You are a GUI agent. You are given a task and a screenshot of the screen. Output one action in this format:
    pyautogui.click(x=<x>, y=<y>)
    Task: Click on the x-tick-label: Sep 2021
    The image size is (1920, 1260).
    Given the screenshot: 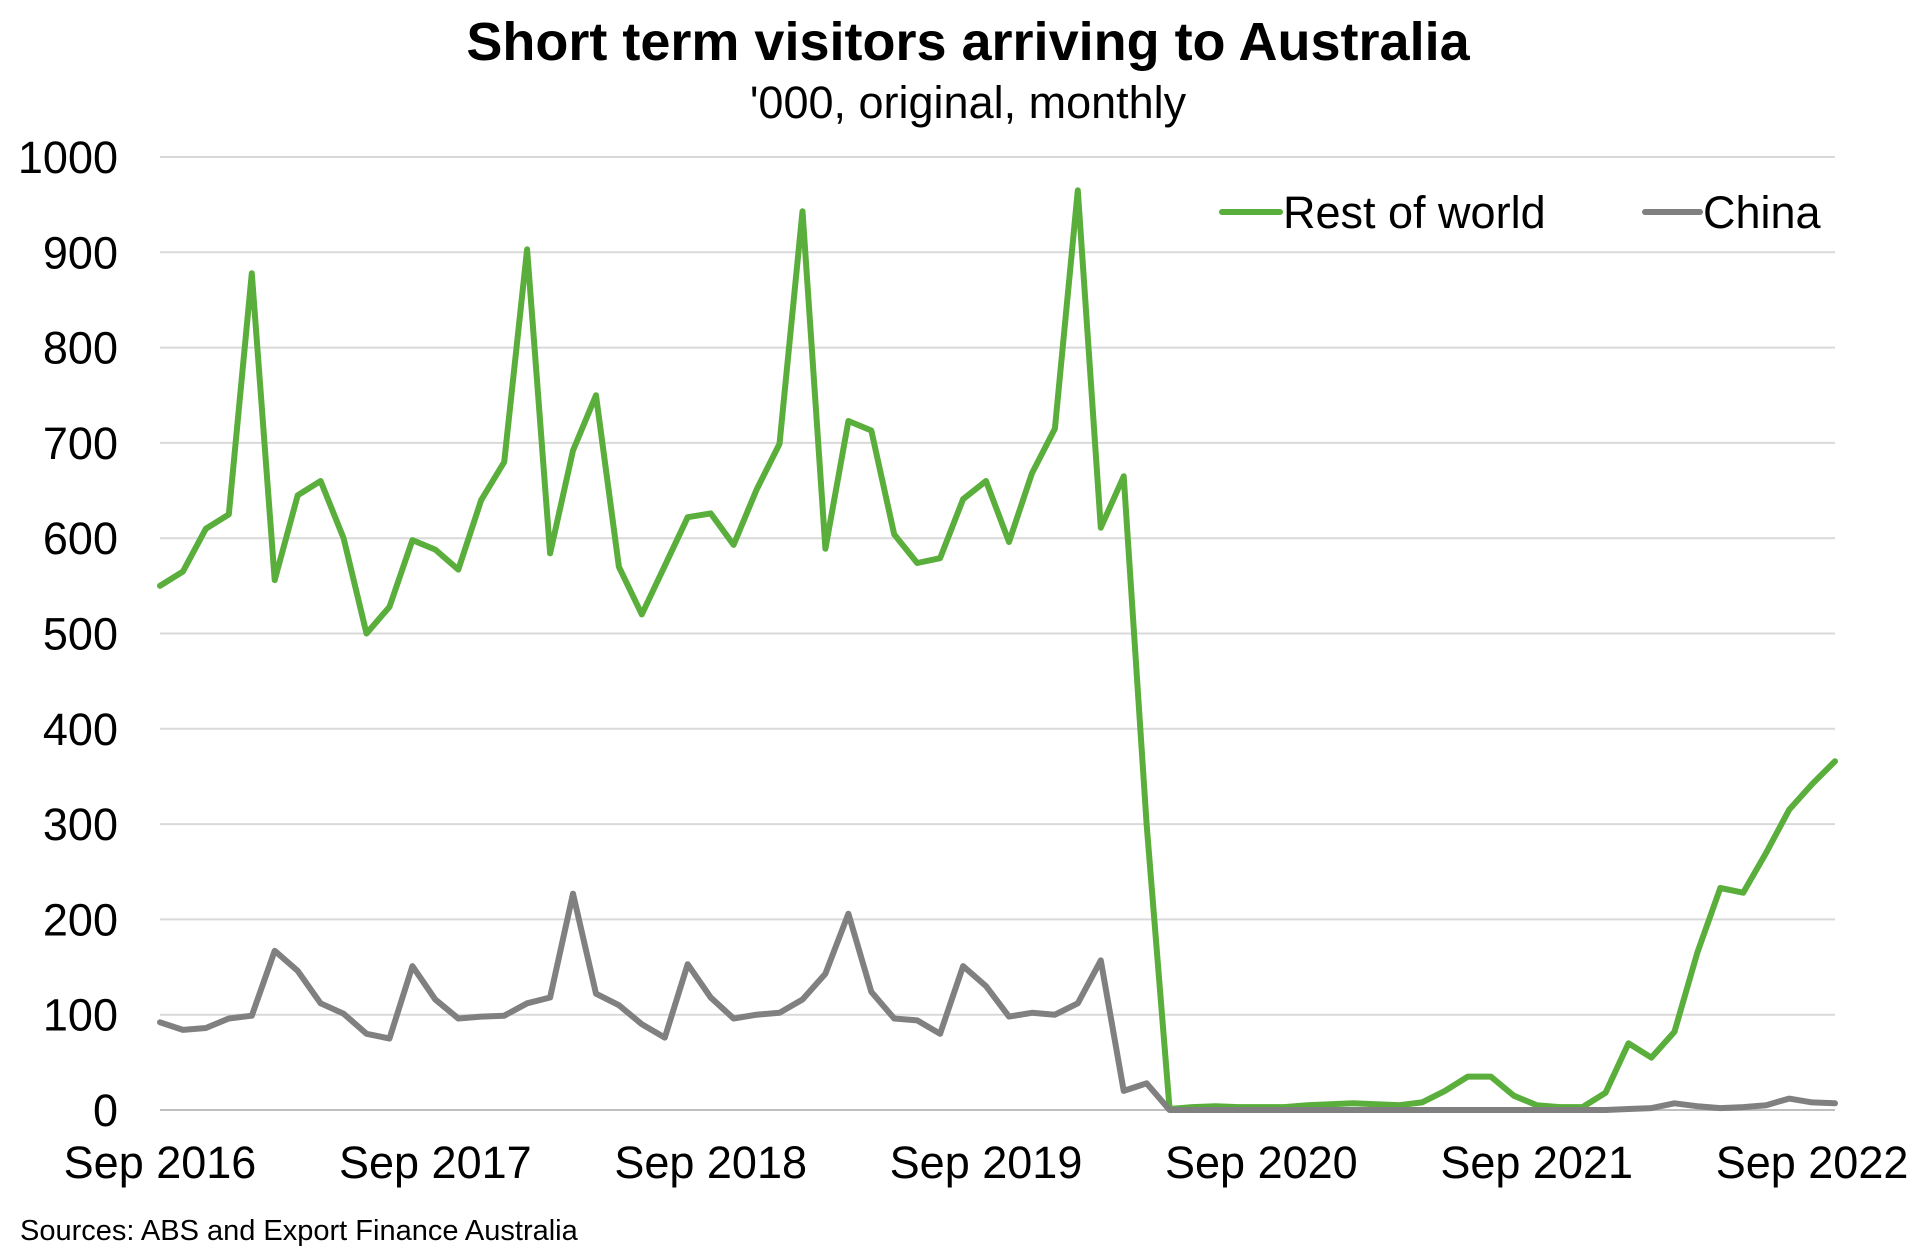 What is the action you would take?
    pyautogui.click(x=1536, y=1162)
    